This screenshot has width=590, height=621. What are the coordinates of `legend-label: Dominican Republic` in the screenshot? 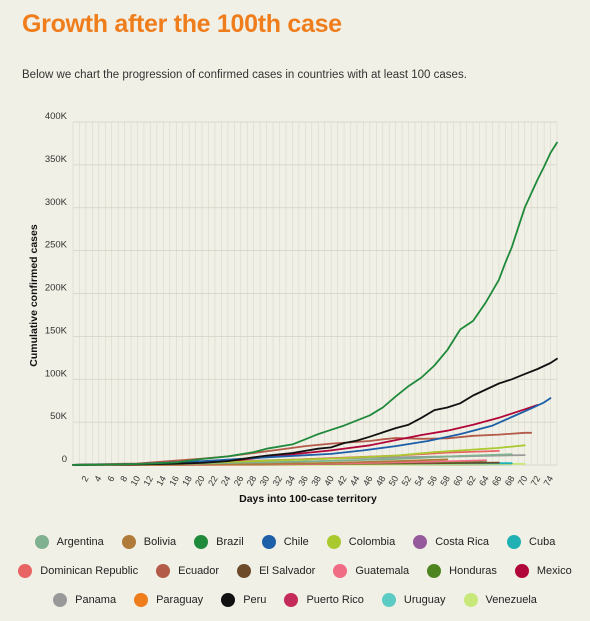 It's located at (89, 570).